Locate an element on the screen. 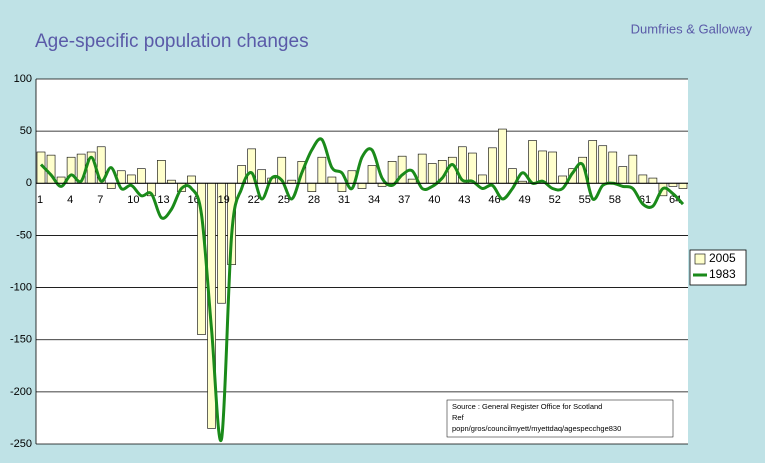 The height and width of the screenshot is (463, 765). x-tick-label: 19 is located at coordinates (224, 200).